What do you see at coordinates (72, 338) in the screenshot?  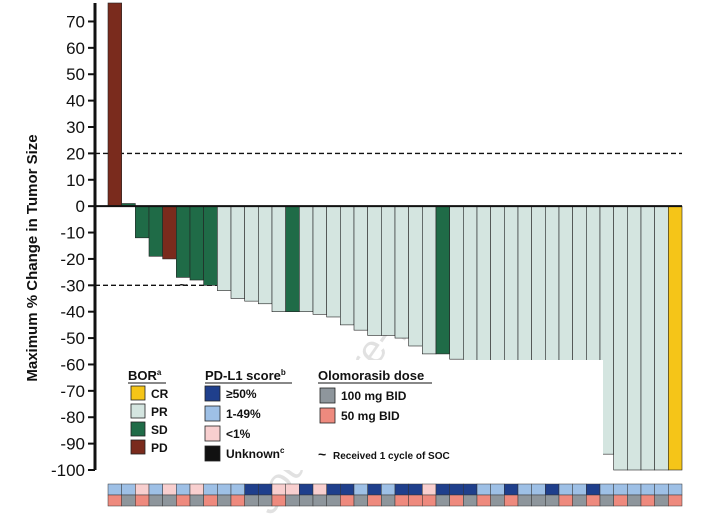 I see `y-tick-label: -50` at bounding box center [72, 338].